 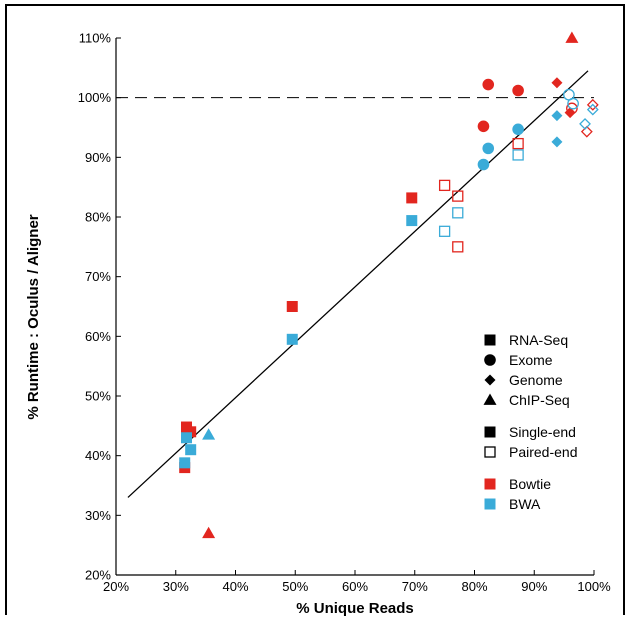 What do you see at coordinates (531, 360) in the screenshot?
I see `legend-label: Exome` at bounding box center [531, 360].